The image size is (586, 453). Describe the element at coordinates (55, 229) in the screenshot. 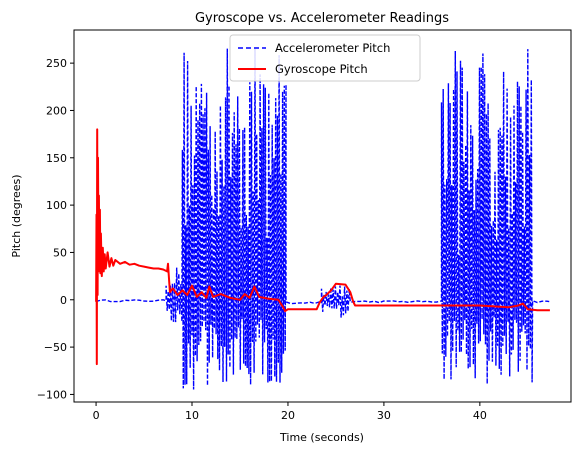

I see `y-axis: −100 −50 0 50 100 150 200 250` at that location.